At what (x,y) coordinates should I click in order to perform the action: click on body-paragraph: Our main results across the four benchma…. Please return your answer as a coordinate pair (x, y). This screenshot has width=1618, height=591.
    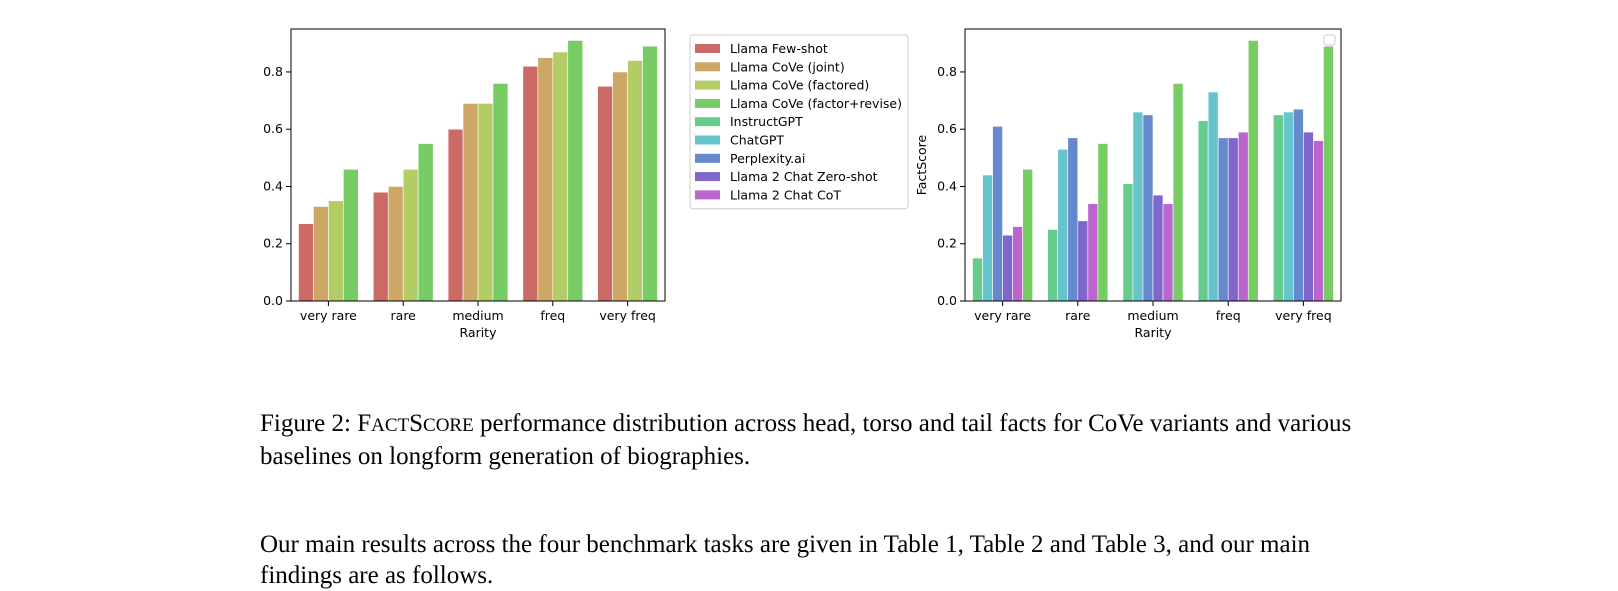
    Looking at the image, I should click on (785, 560).